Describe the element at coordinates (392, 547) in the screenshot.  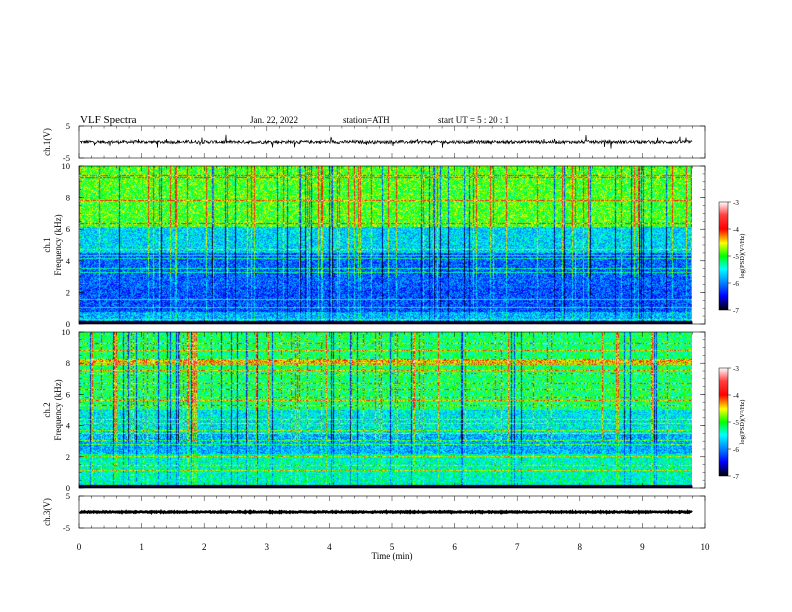
I see `x-tick-label: 5` at that location.